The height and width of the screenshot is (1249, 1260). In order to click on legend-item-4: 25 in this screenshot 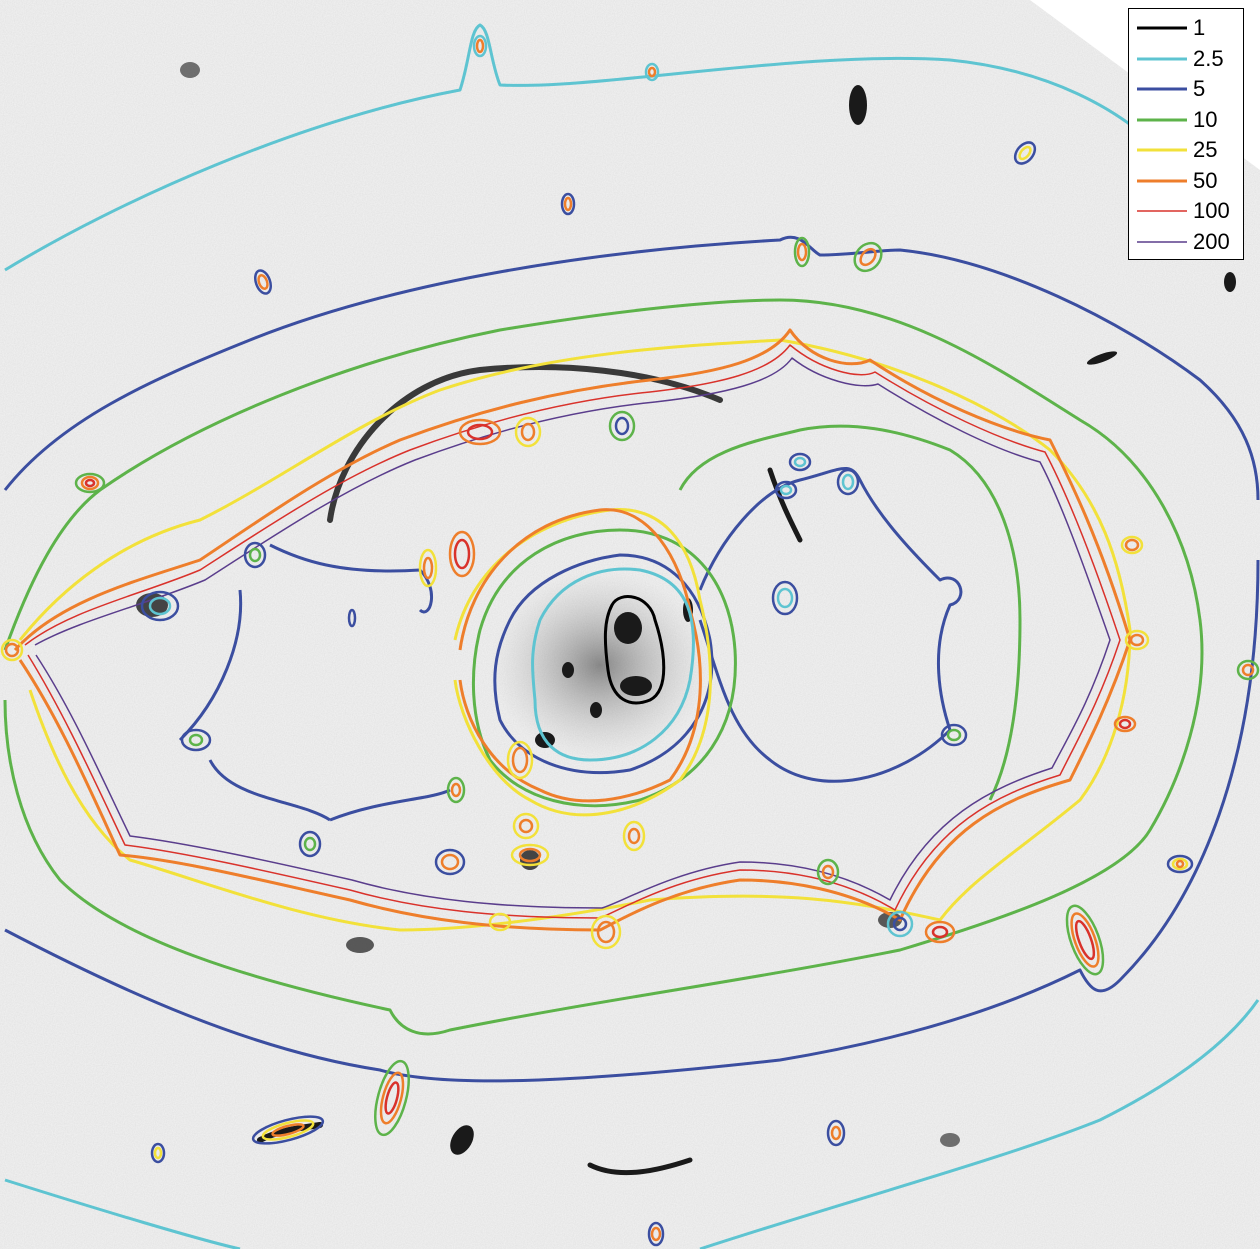, I will do `click(1186, 150)`.